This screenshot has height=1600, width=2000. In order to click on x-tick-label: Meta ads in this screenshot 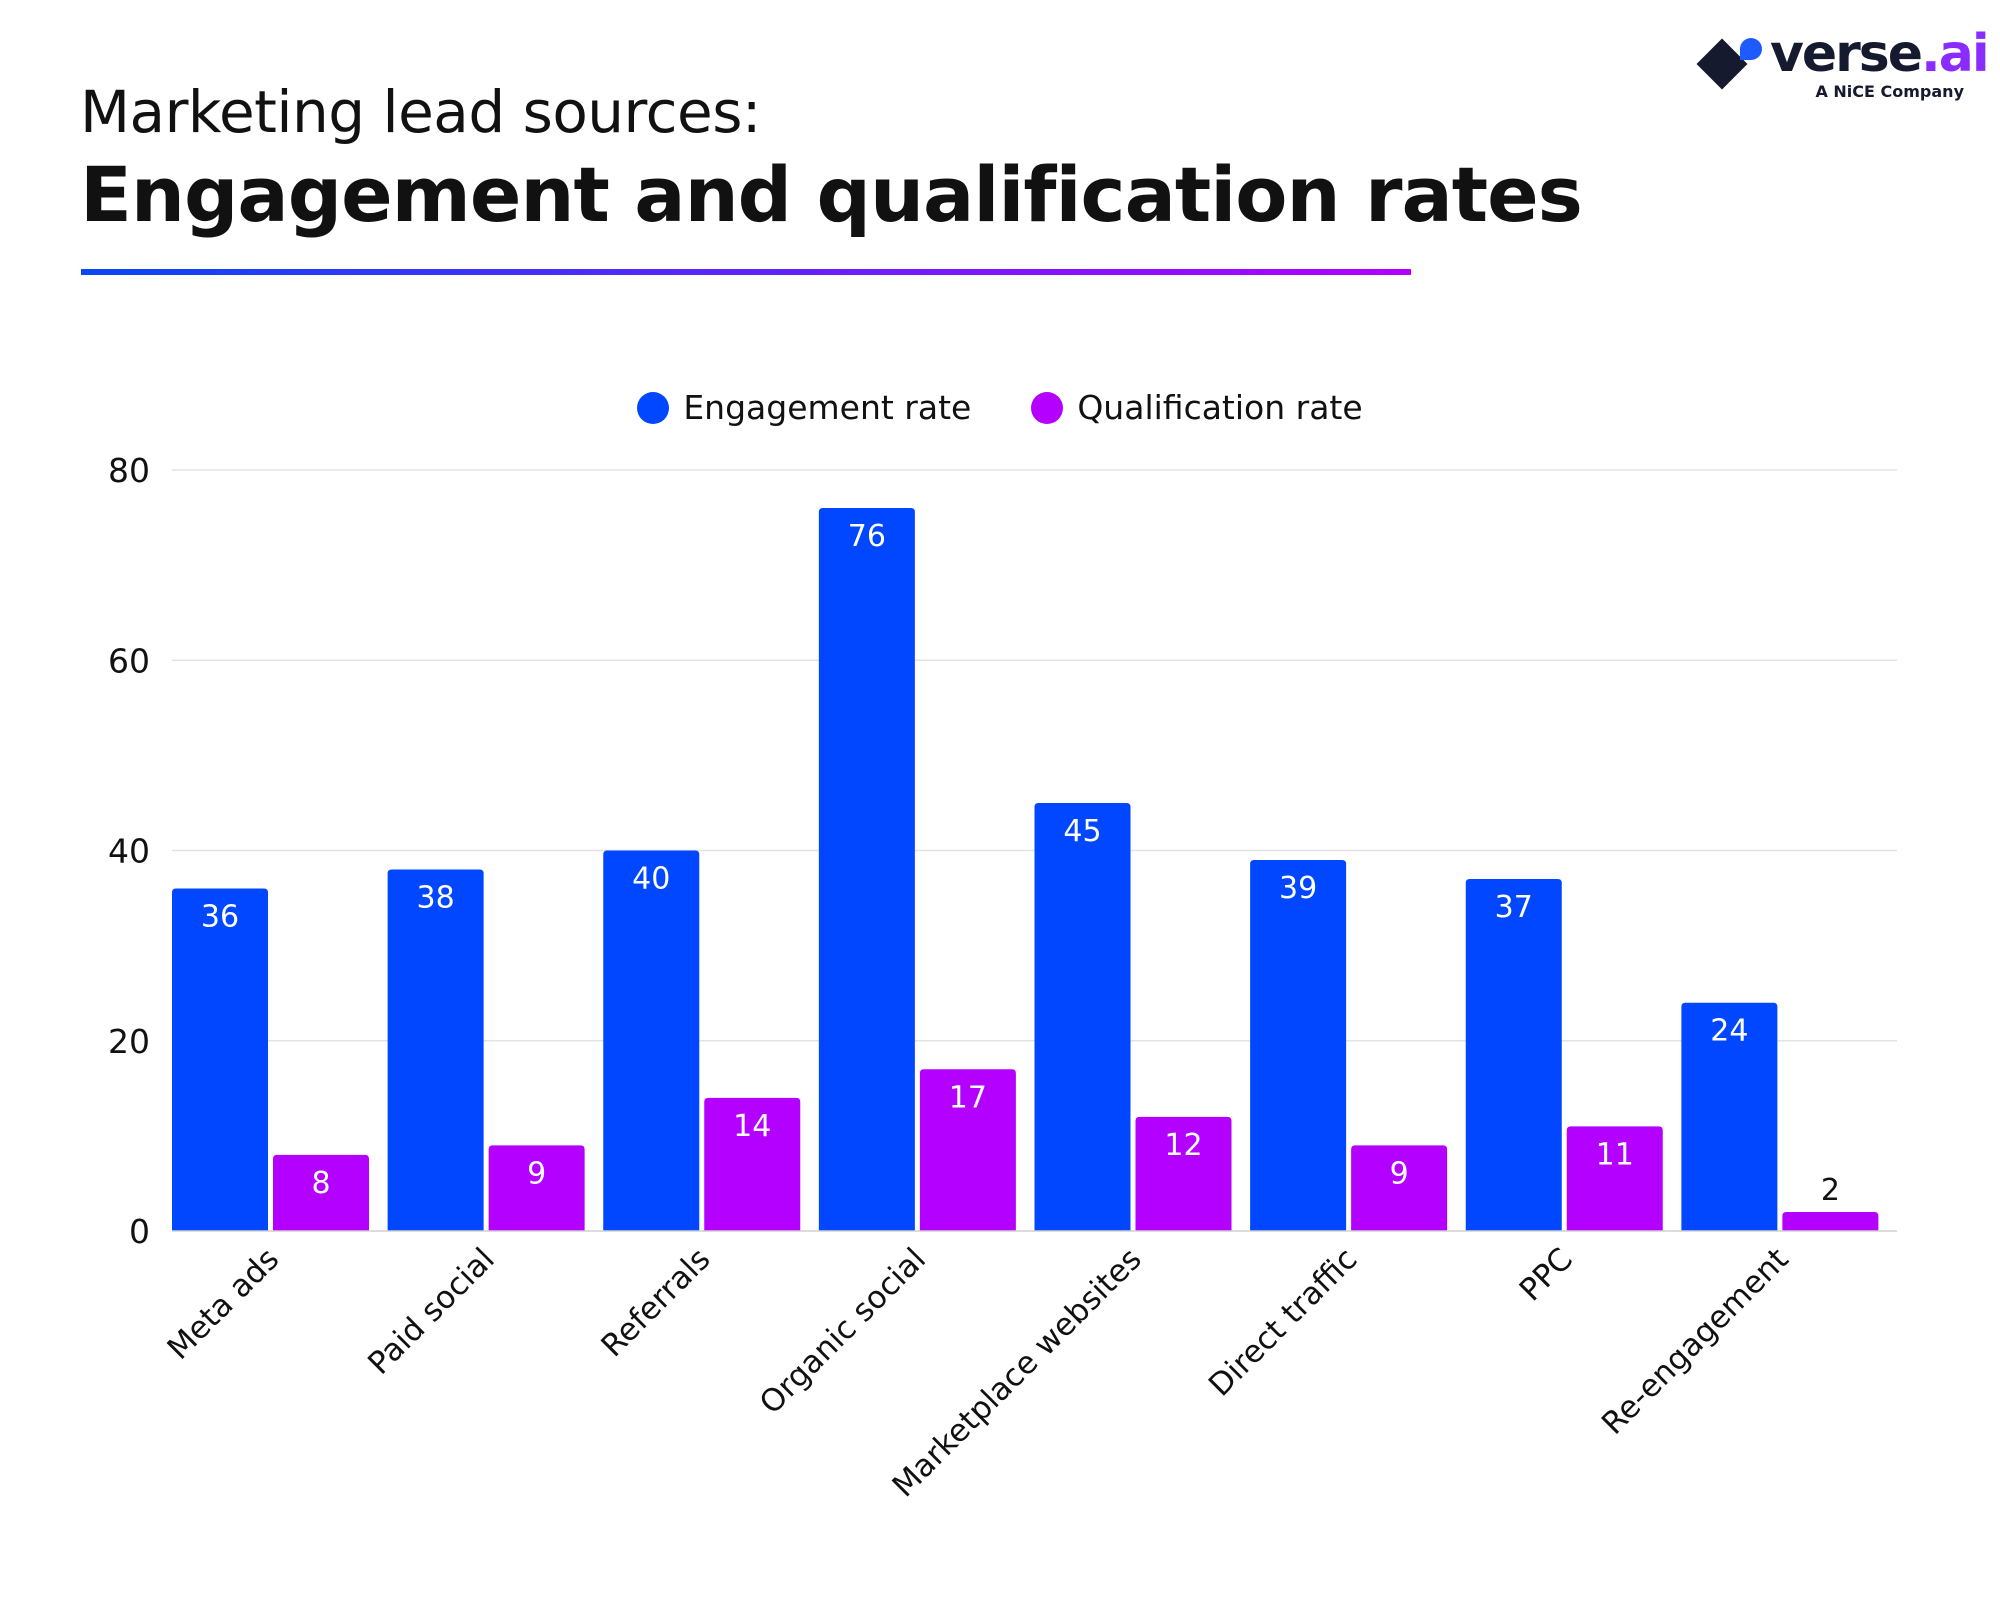, I will do `click(224, 1304)`.